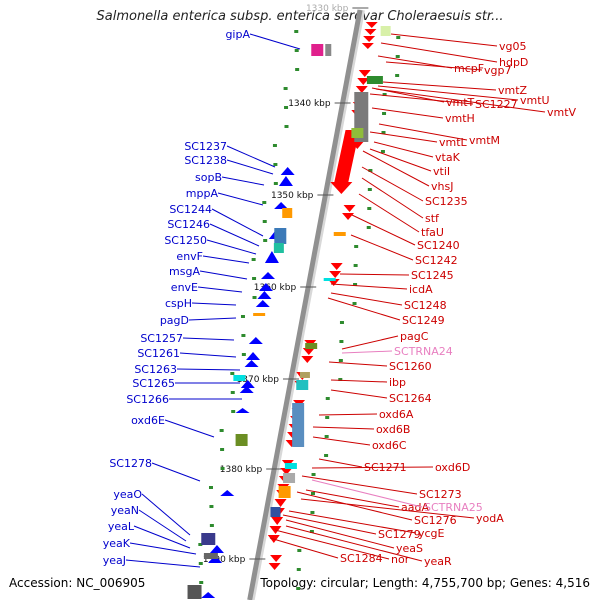 This screenshot has width=600, height=600. I want to click on gene-label-sc1260: SC1260, so click(410, 366).